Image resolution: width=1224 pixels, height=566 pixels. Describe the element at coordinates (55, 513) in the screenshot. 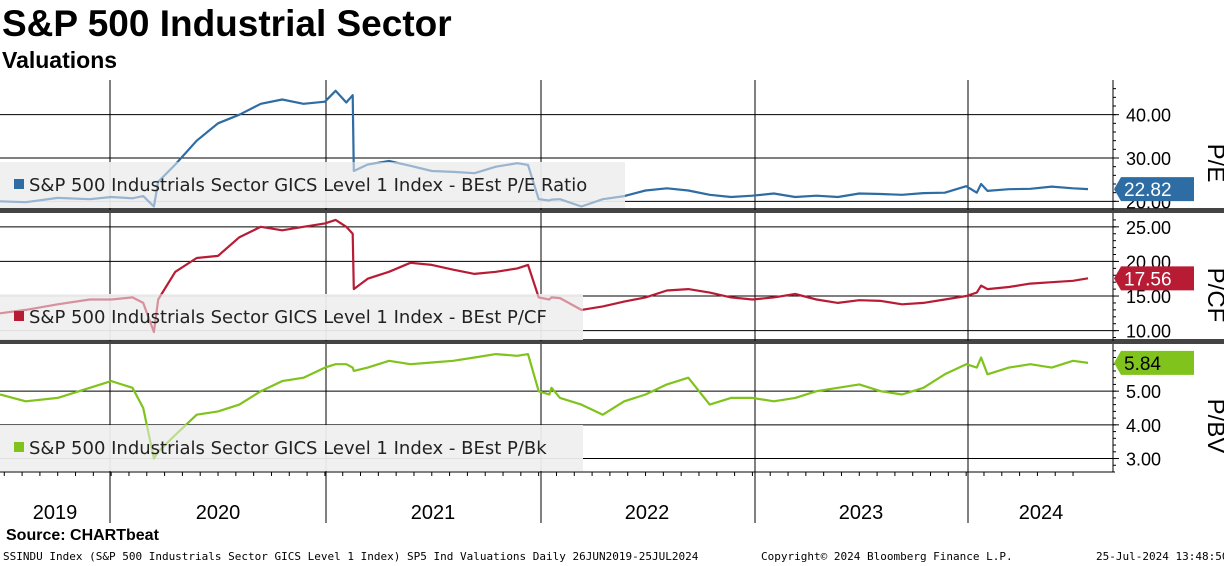

I see `x-tick-label: 2019` at that location.